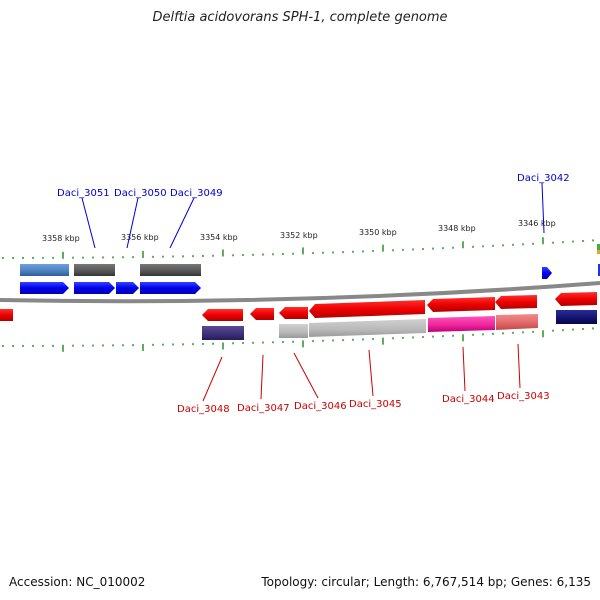 The height and width of the screenshot is (600, 600). What do you see at coordinates (523, 396) in the screenshot?
I see `gene-label-bottom: Daci_3043` at bounding box center [523, 396].